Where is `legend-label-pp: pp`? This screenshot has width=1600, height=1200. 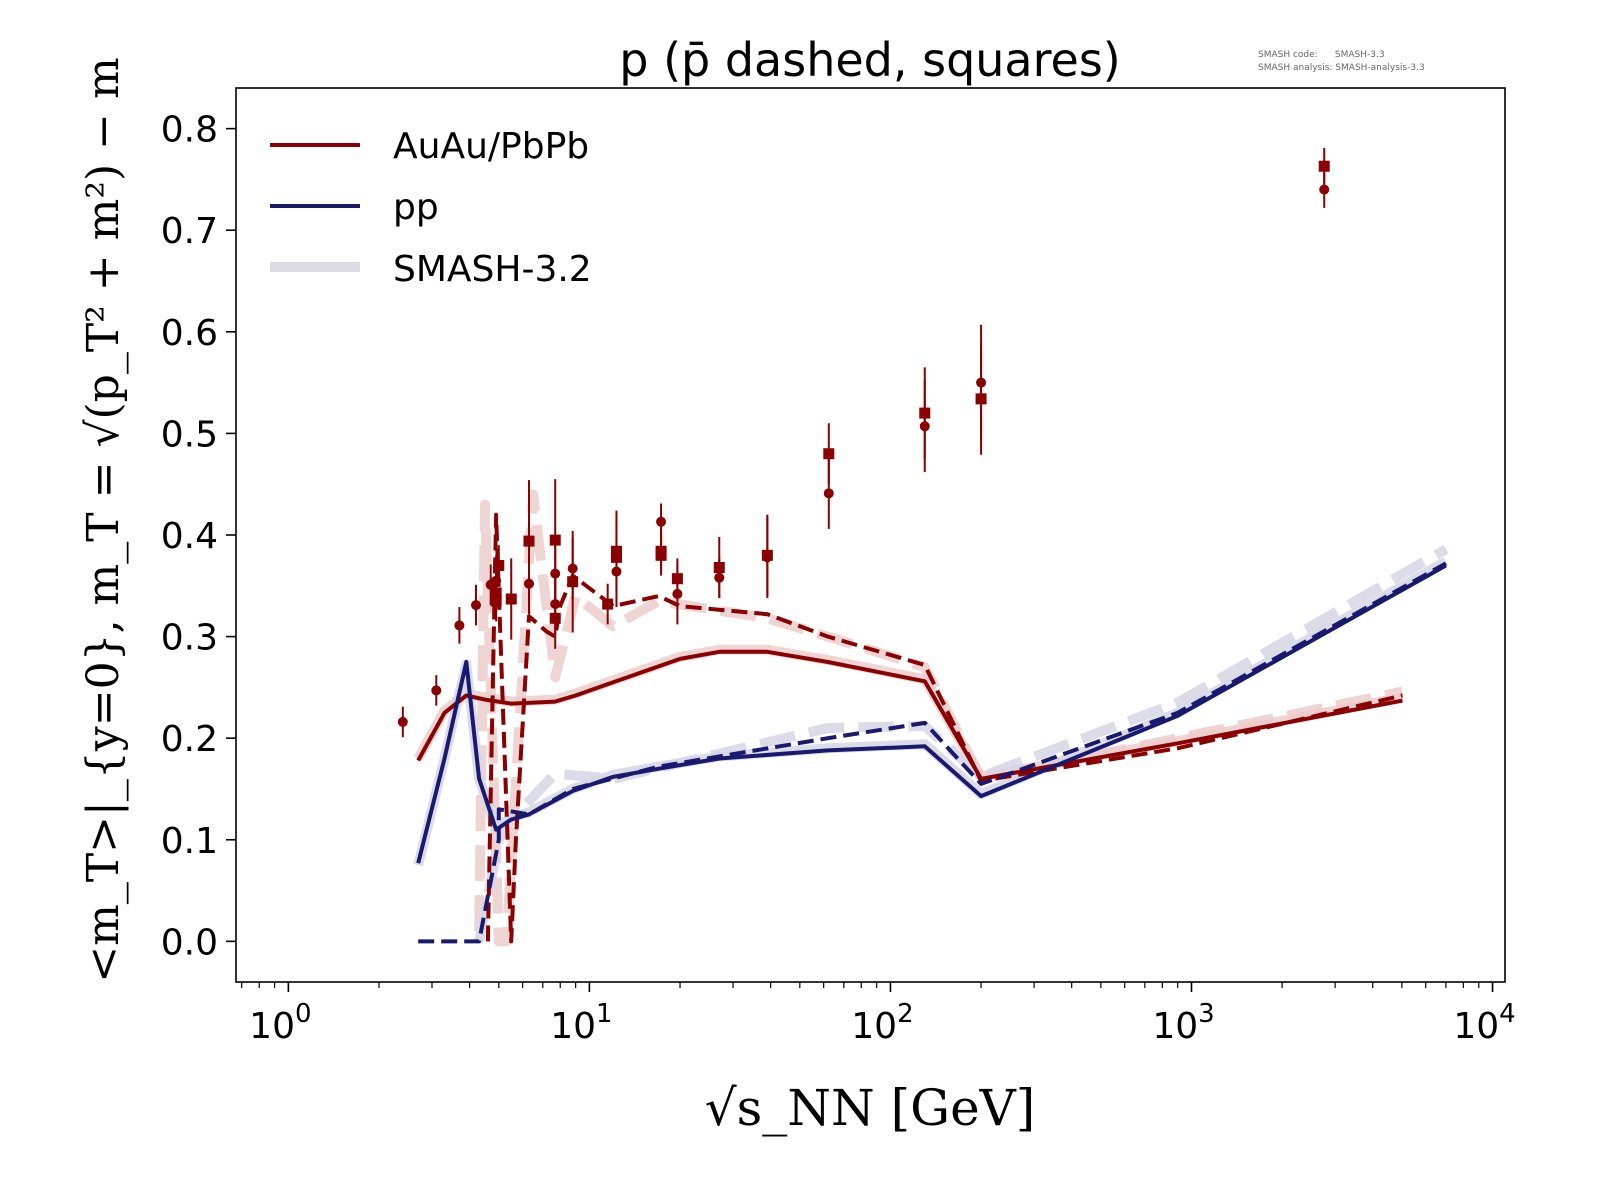 legend-label-pp: pp is located at coordinates (416, 207).